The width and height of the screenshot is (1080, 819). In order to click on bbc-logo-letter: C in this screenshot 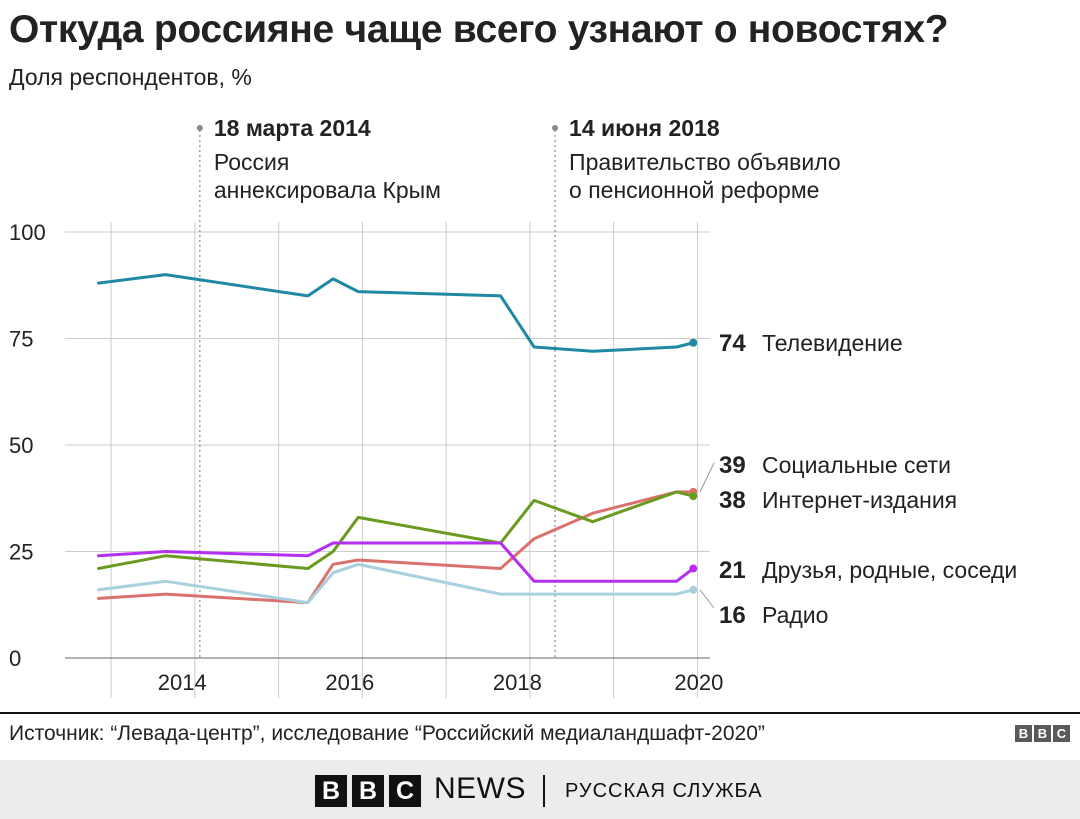, I will do `click(405, 791)`.